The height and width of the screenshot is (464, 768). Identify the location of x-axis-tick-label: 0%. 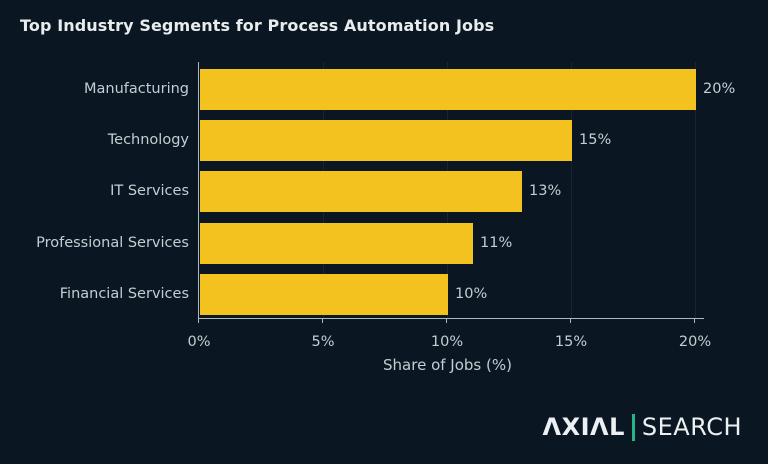
(199, 342).